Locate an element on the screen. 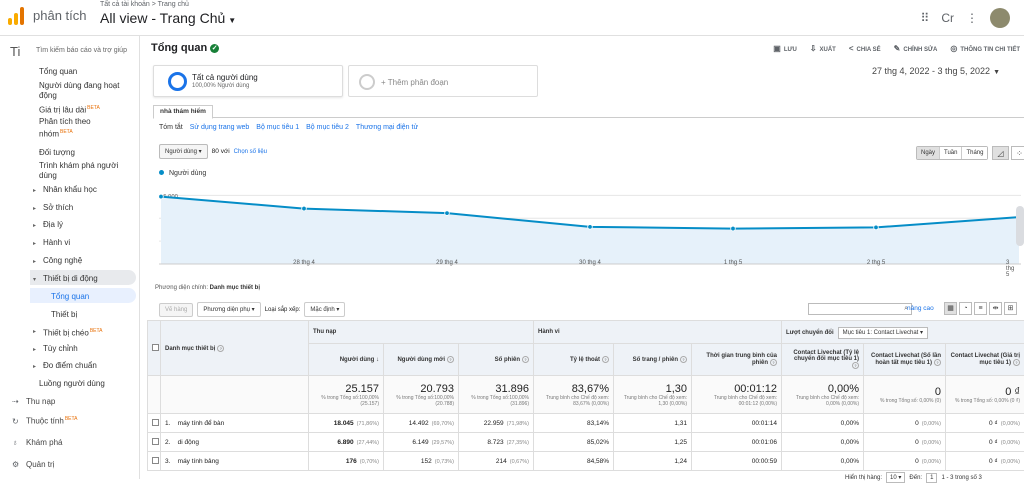 The height and width of the screenshot is (483, 1024). col-pages-per-session: Số trang / phiên? is located at coordinates (653, 360).